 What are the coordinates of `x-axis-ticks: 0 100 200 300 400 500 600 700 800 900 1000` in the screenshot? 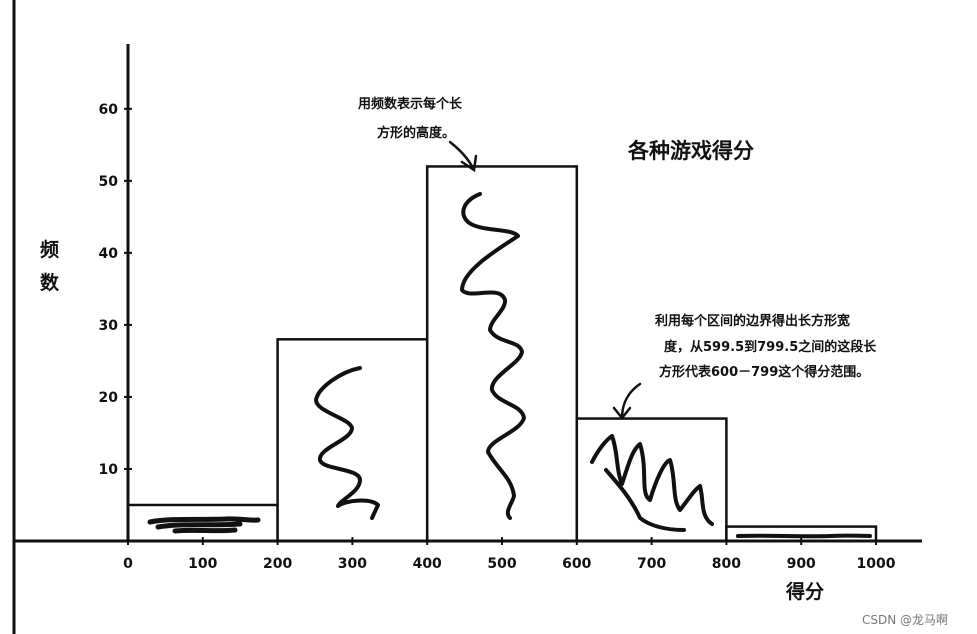 It's located at (509, 554).